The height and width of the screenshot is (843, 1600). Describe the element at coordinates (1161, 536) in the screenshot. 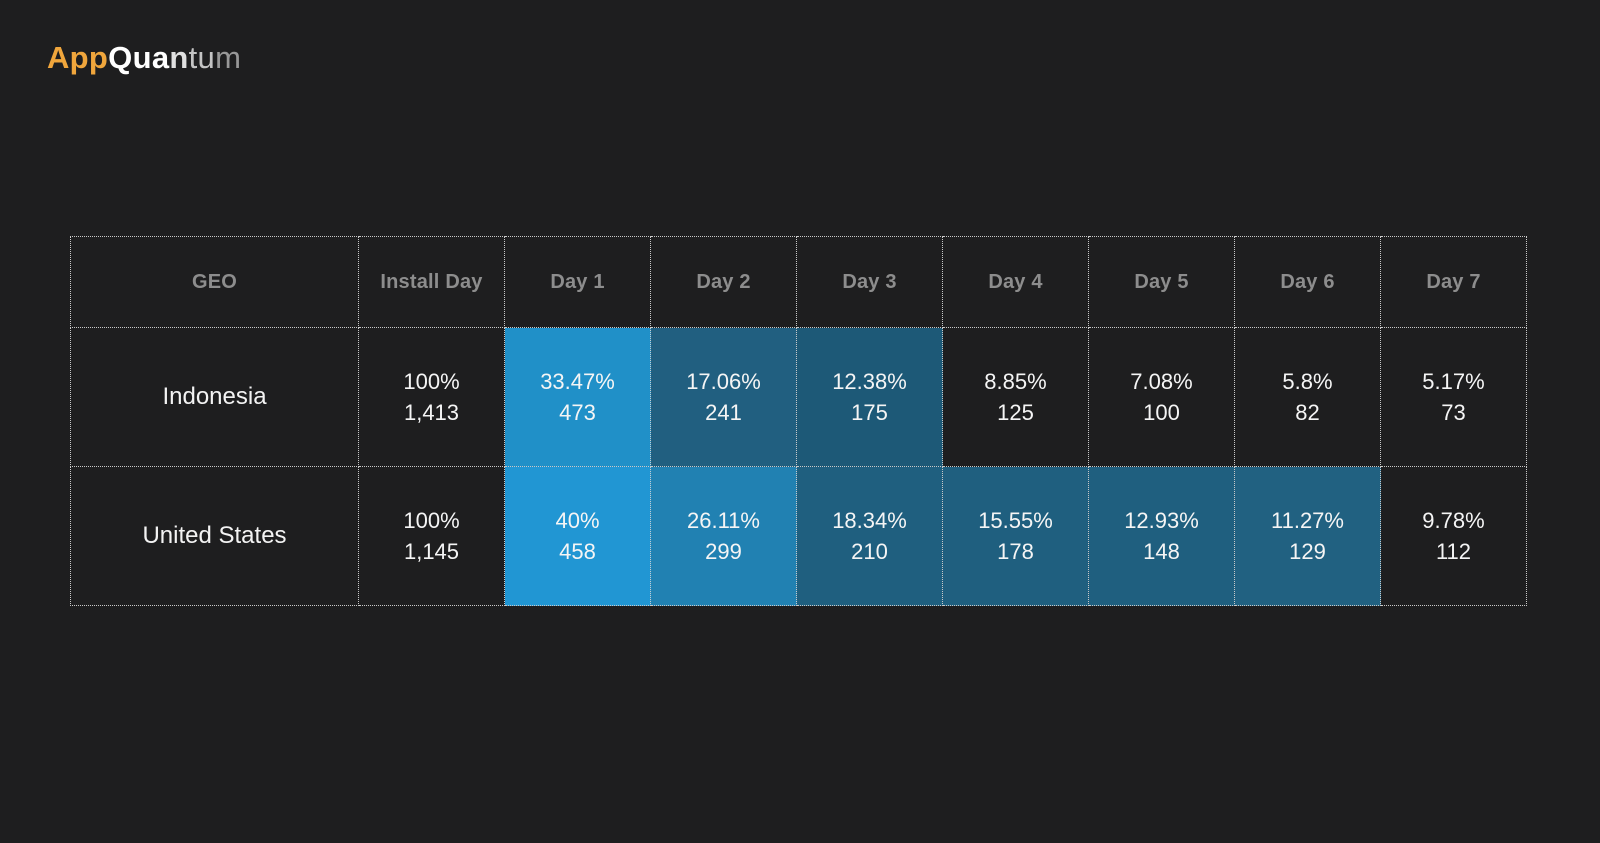

I see `retention-cell-day5: 12.93% 148` at that location.